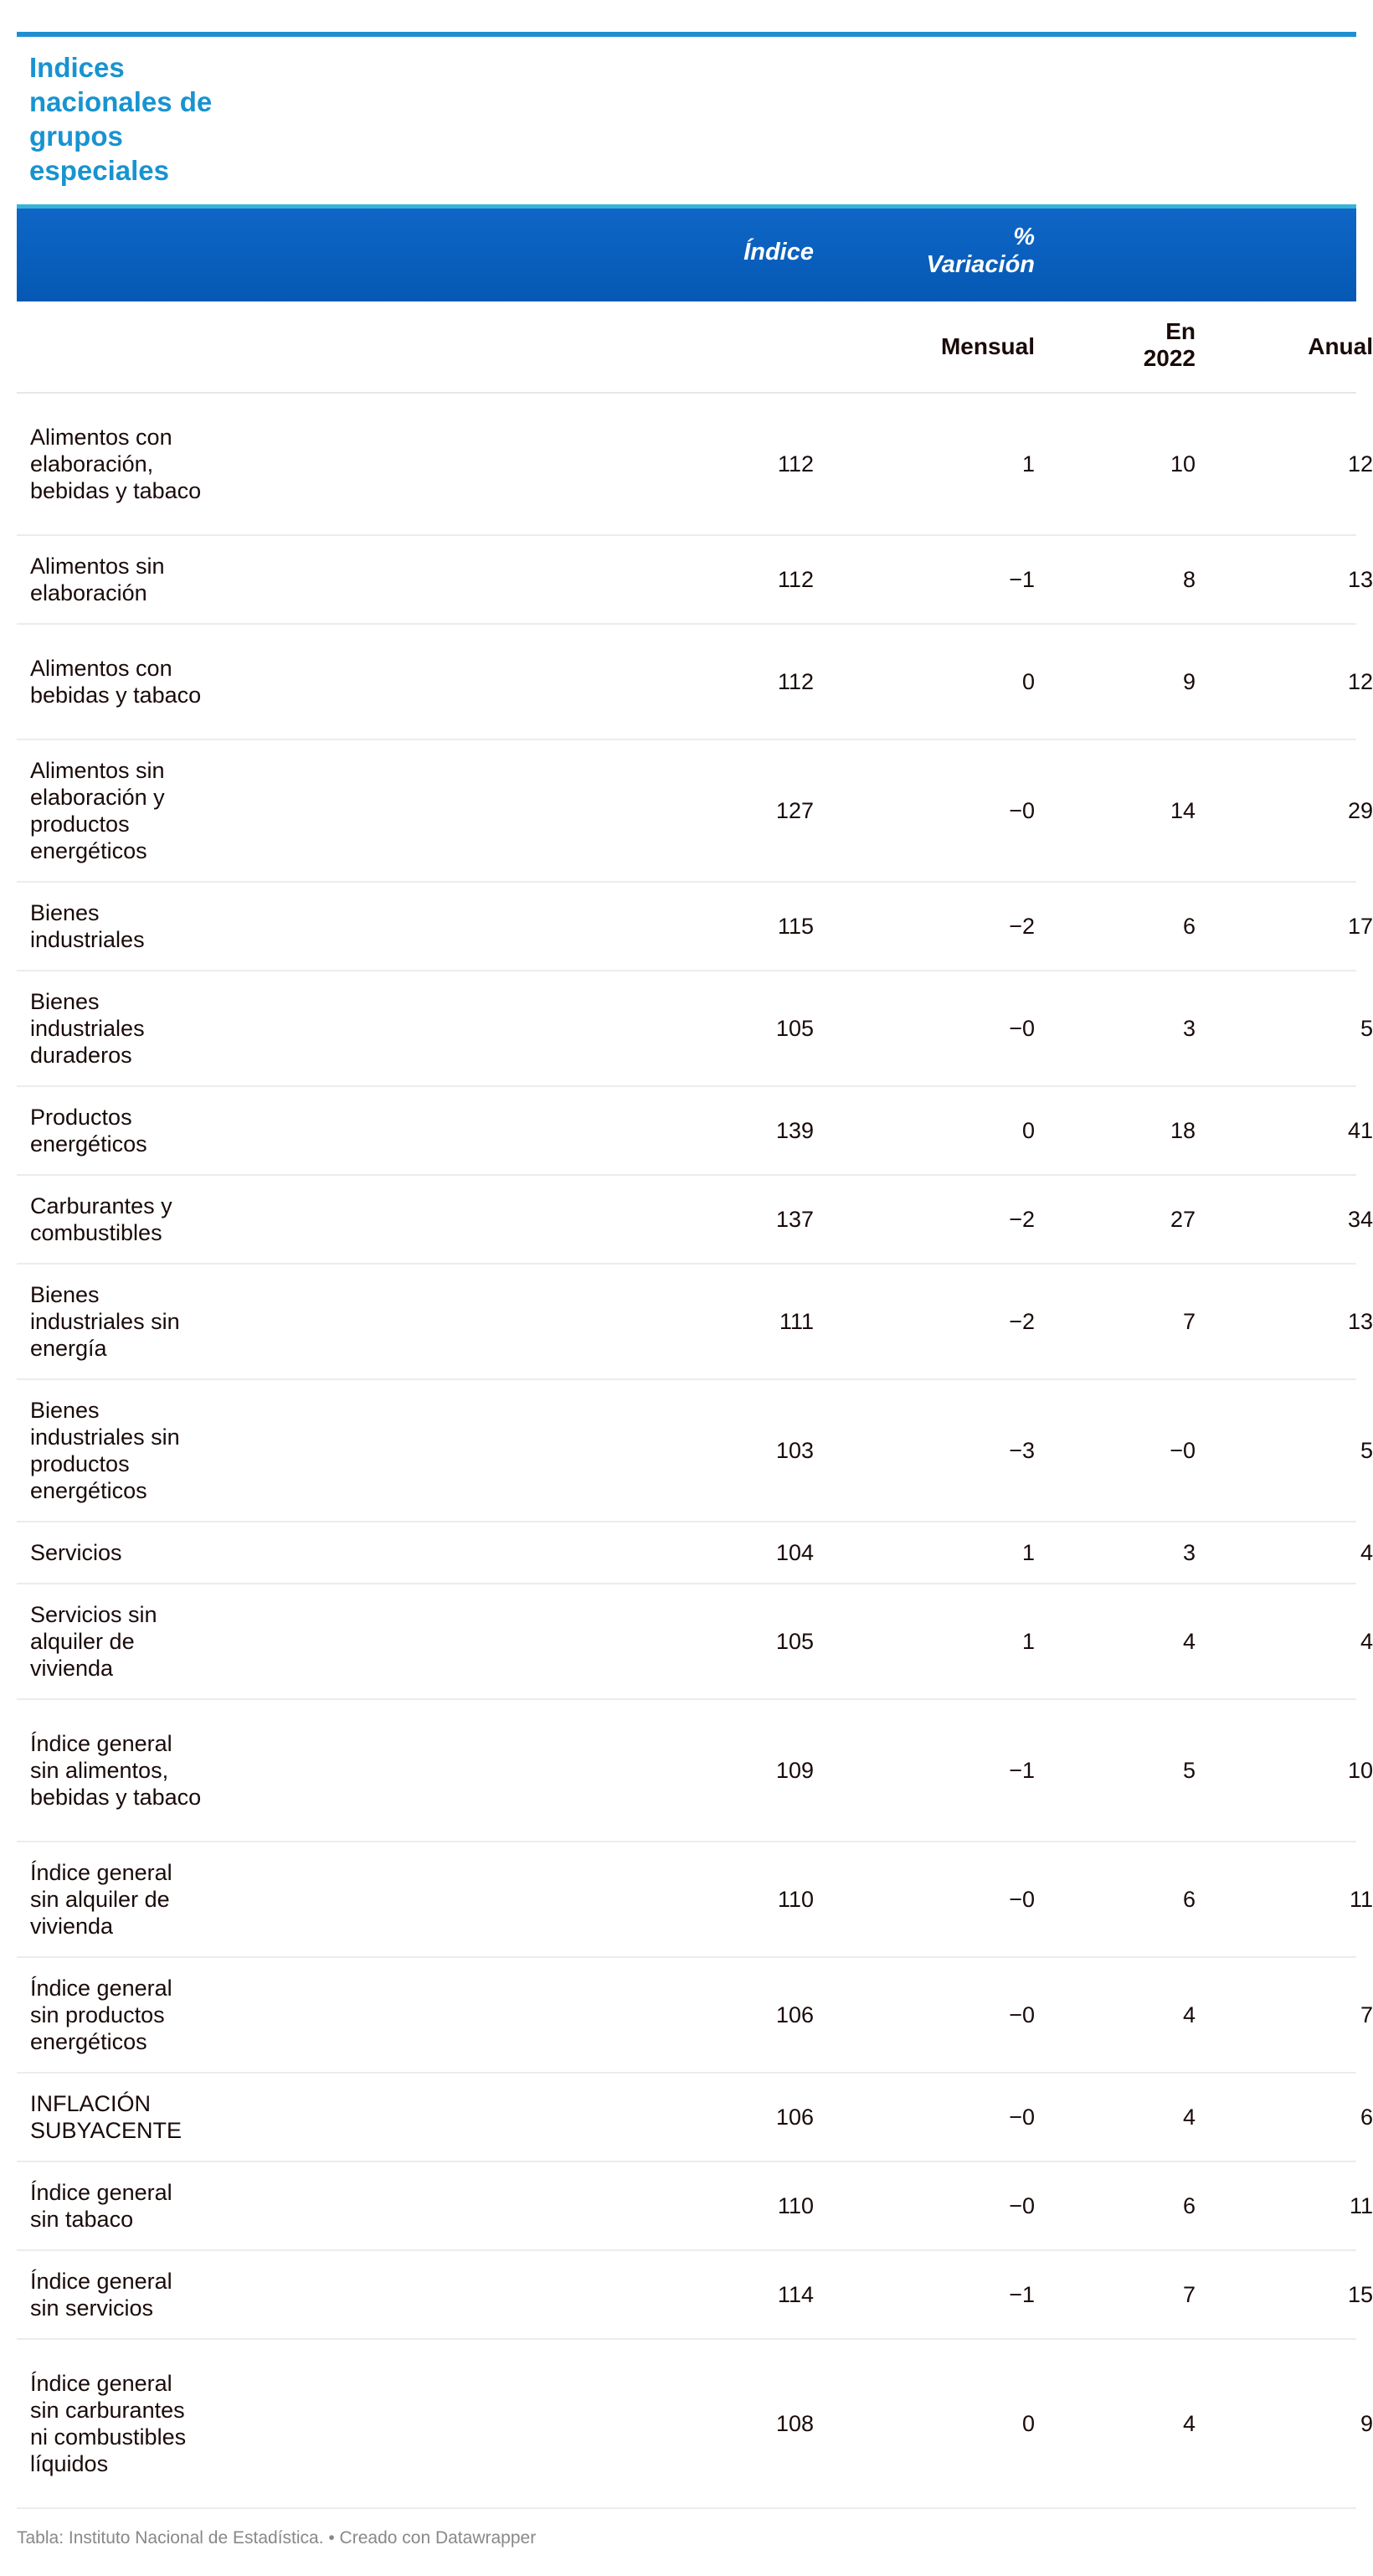 The height and width of the screenshot is (2576, 1373). Describe the element at coordinates (980, 251) in the screenshot. I see `header-variacion: % Variación` at that location.